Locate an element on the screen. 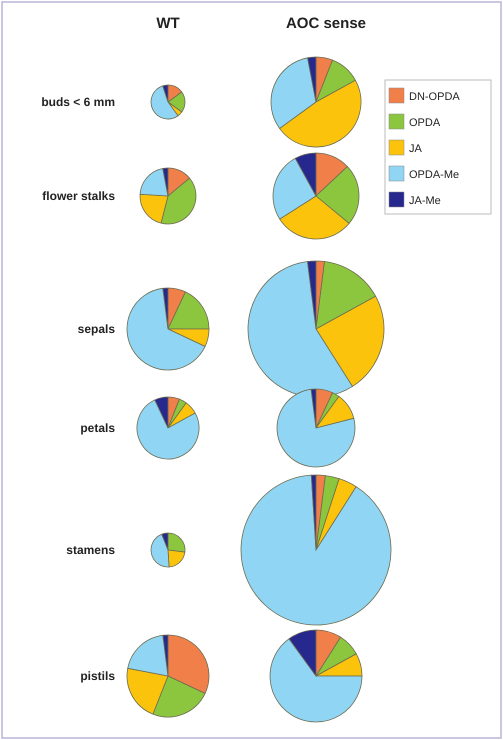 The height and width of the screenshot is (740, 503). text: sepals is located at coordinates (97, 329).